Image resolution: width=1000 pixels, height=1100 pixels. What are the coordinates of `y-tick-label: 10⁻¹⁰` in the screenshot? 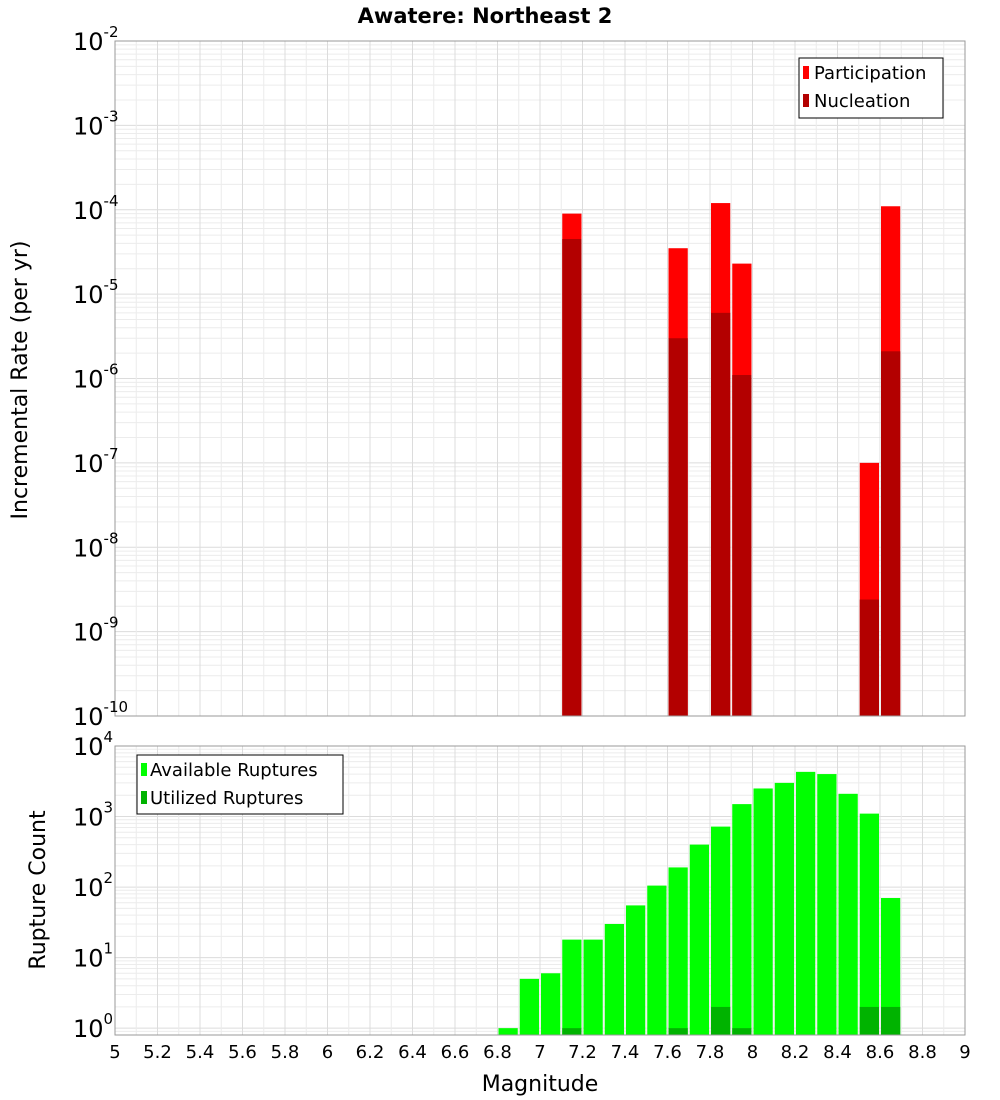 It's located at (100, 714).